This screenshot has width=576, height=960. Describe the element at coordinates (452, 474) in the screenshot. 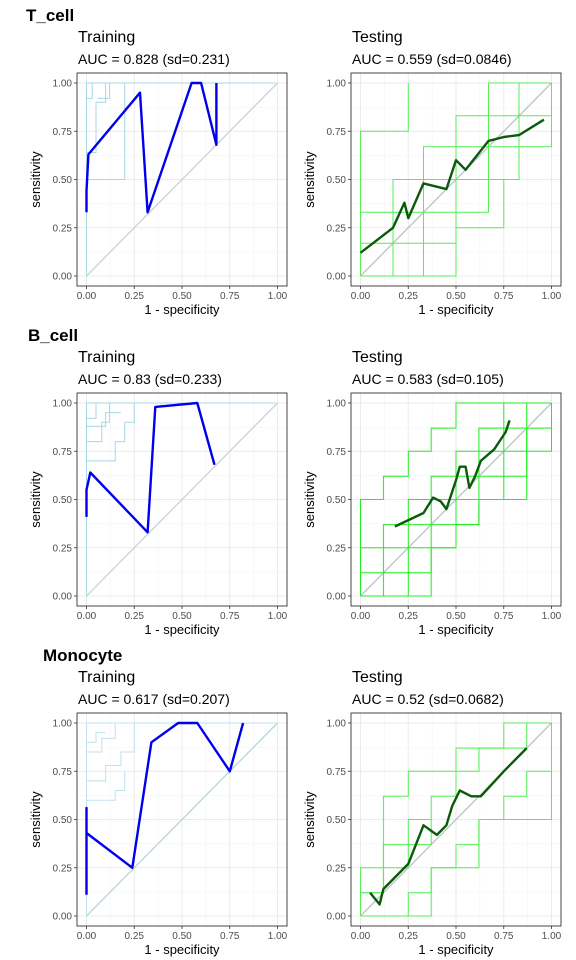

I see `panel-3-mean-roc-curve` at that location.